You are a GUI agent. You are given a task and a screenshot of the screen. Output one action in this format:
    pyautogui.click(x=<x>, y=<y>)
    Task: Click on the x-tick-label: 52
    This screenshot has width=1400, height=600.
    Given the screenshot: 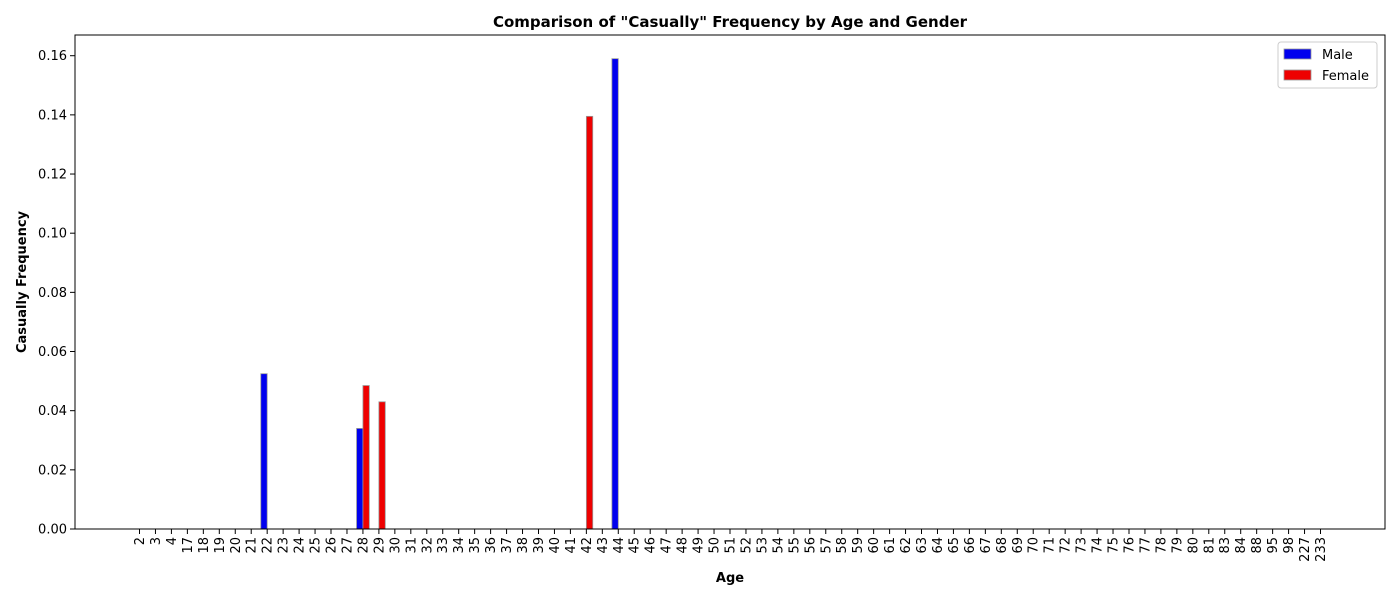 What is the action you would take?
    pyautogui.click(x=746, y=545)
    